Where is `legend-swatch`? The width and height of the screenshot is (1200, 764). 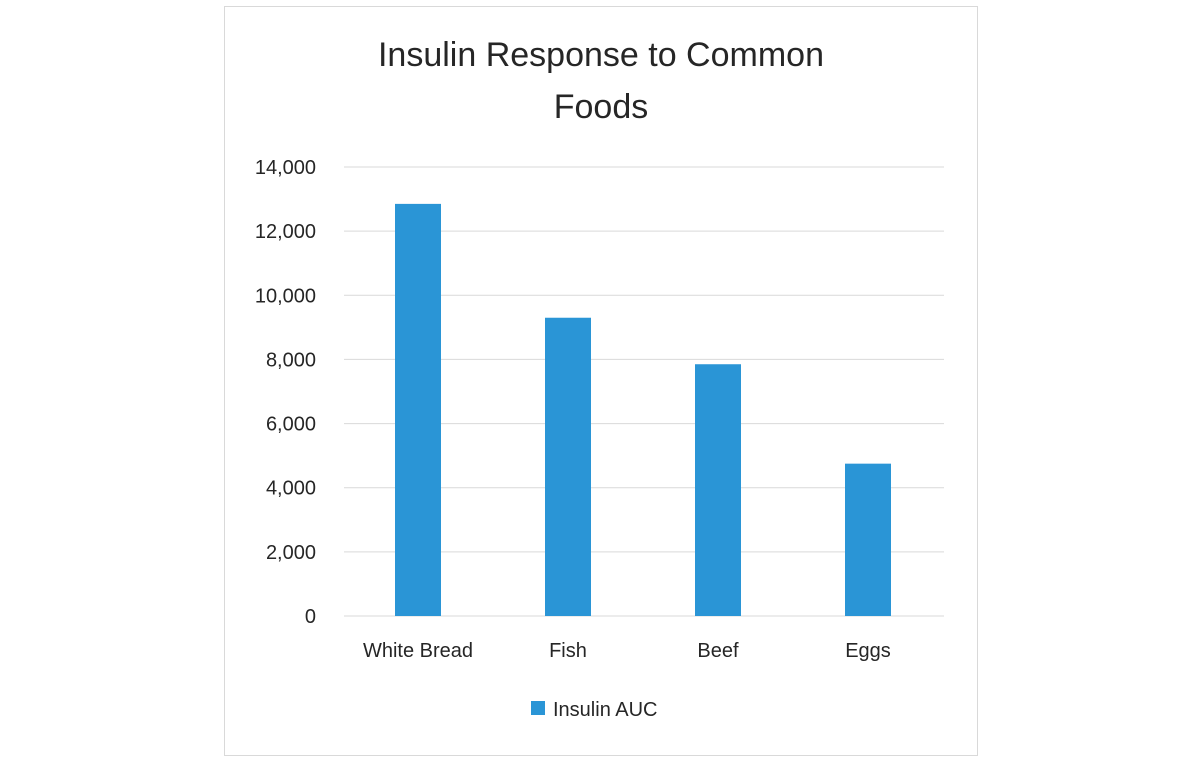
legend-swatch is located at coordinates (538, 708).